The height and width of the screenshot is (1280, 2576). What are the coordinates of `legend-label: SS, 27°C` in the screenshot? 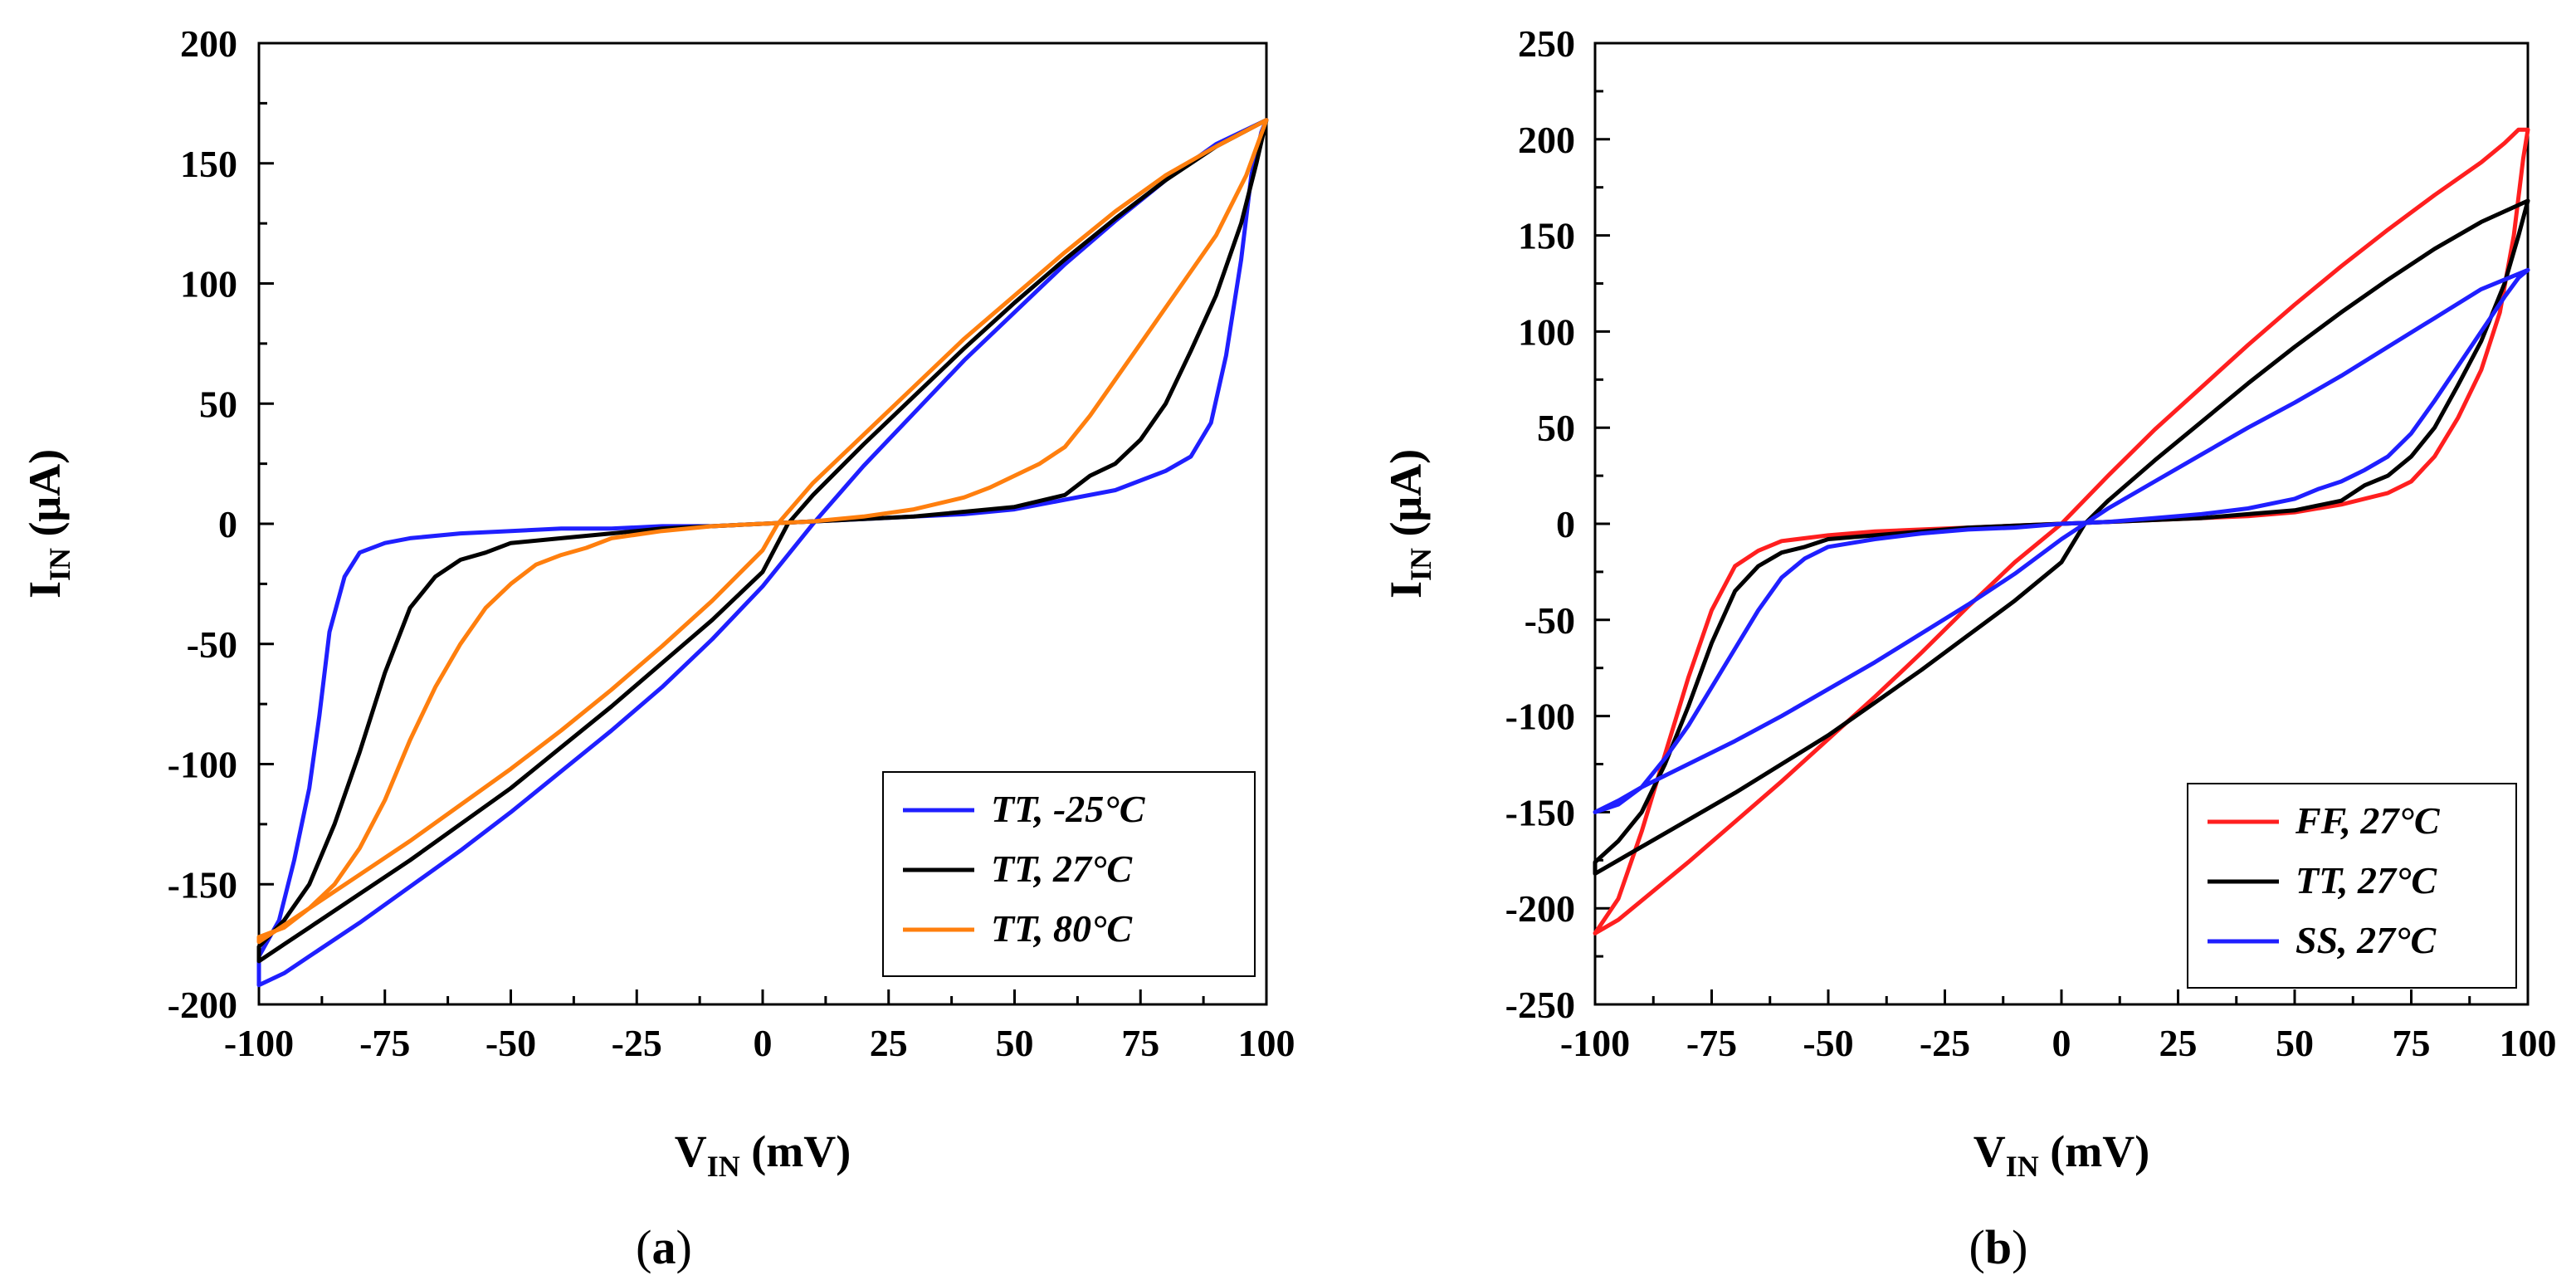 It's located at (2366, 940).